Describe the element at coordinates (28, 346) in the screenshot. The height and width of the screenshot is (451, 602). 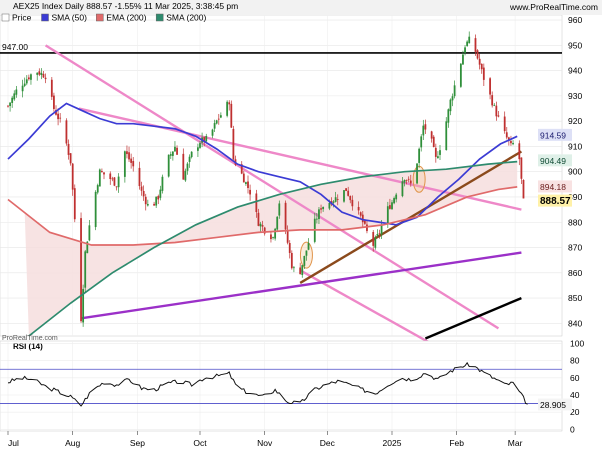
I see `rsi-title: RSI (14)` at that location.